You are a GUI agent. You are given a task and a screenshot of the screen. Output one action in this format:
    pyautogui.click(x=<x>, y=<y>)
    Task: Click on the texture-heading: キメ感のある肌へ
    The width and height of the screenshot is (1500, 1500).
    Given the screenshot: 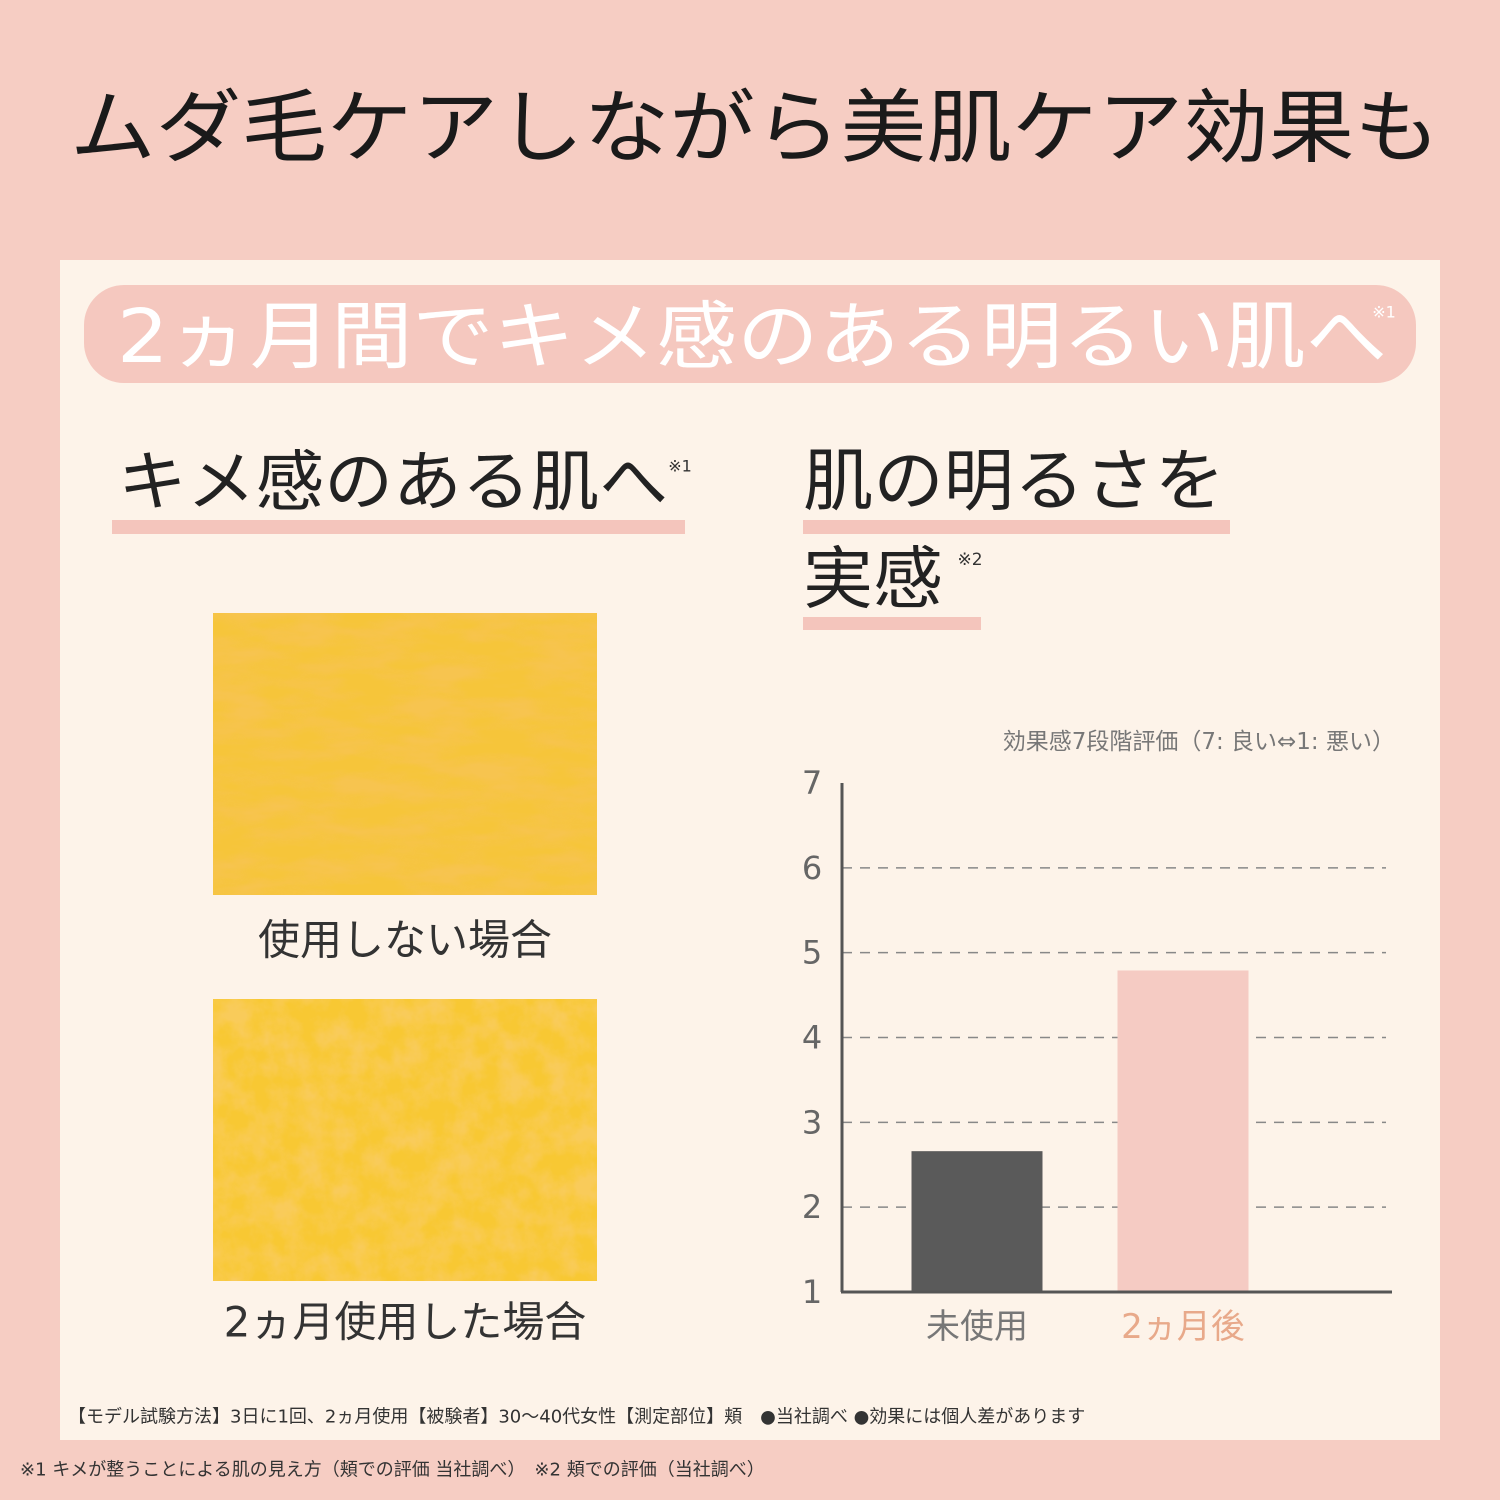 What is the action you would take?
    pyautogui.click(x=393, y=482)
    